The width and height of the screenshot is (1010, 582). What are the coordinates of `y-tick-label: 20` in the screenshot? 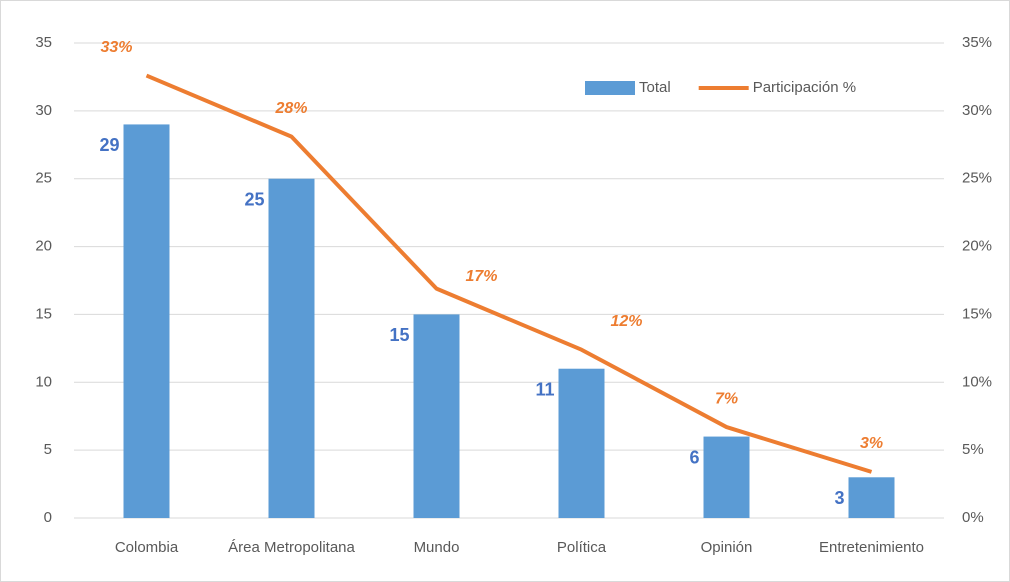 It's located at (43, 246).